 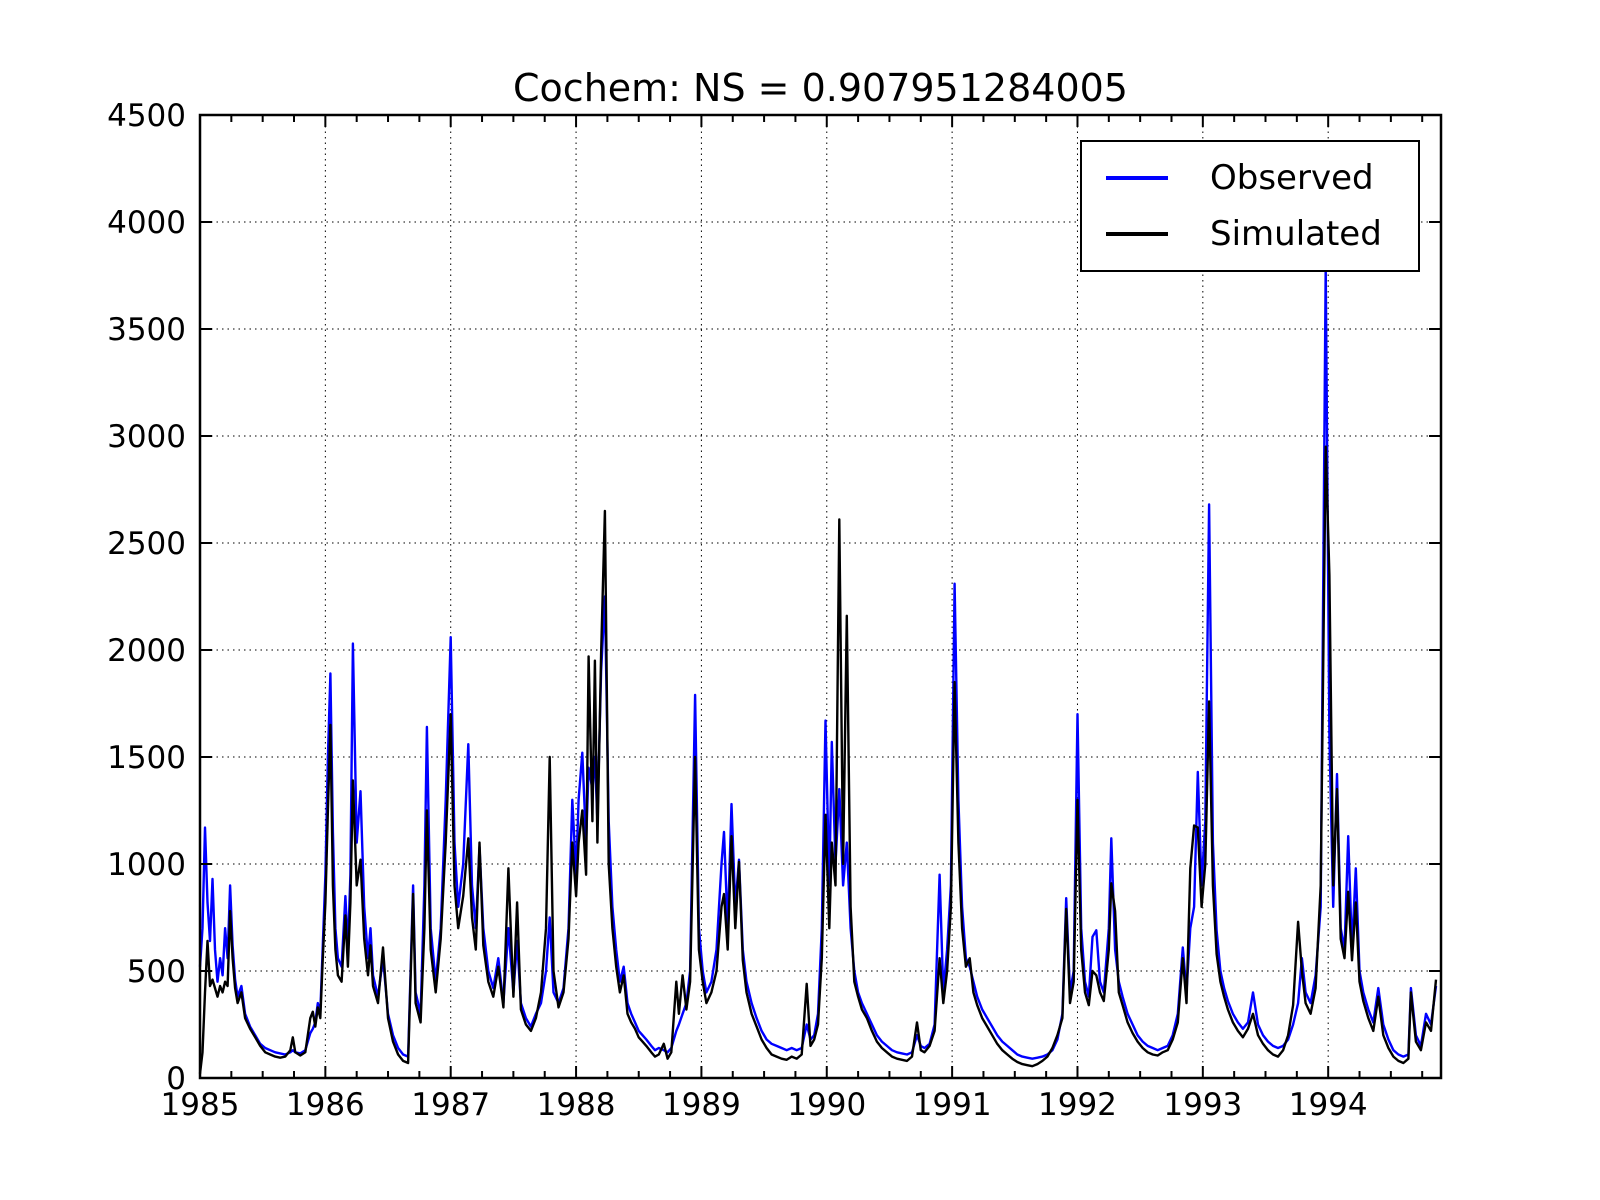 I want to click on y-tick-label: 1500, so click(x=146, y=758).